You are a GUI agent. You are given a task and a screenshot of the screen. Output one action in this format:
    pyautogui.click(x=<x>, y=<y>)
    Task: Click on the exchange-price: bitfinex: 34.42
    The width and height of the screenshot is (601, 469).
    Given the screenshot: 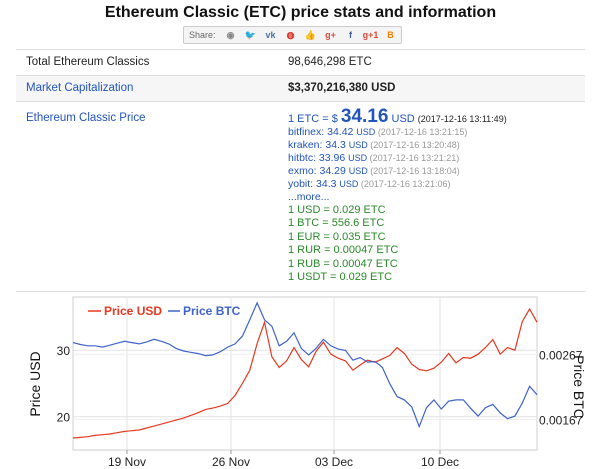 What is the action you would take?
    pyautogui.click(x=322, y=132)
    